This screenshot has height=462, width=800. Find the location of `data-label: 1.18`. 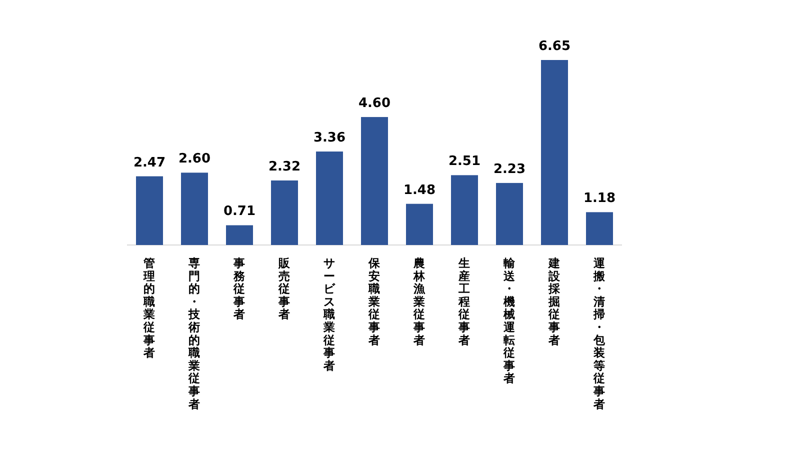

data-label: 1.18 is located at coordinates (599, 198).